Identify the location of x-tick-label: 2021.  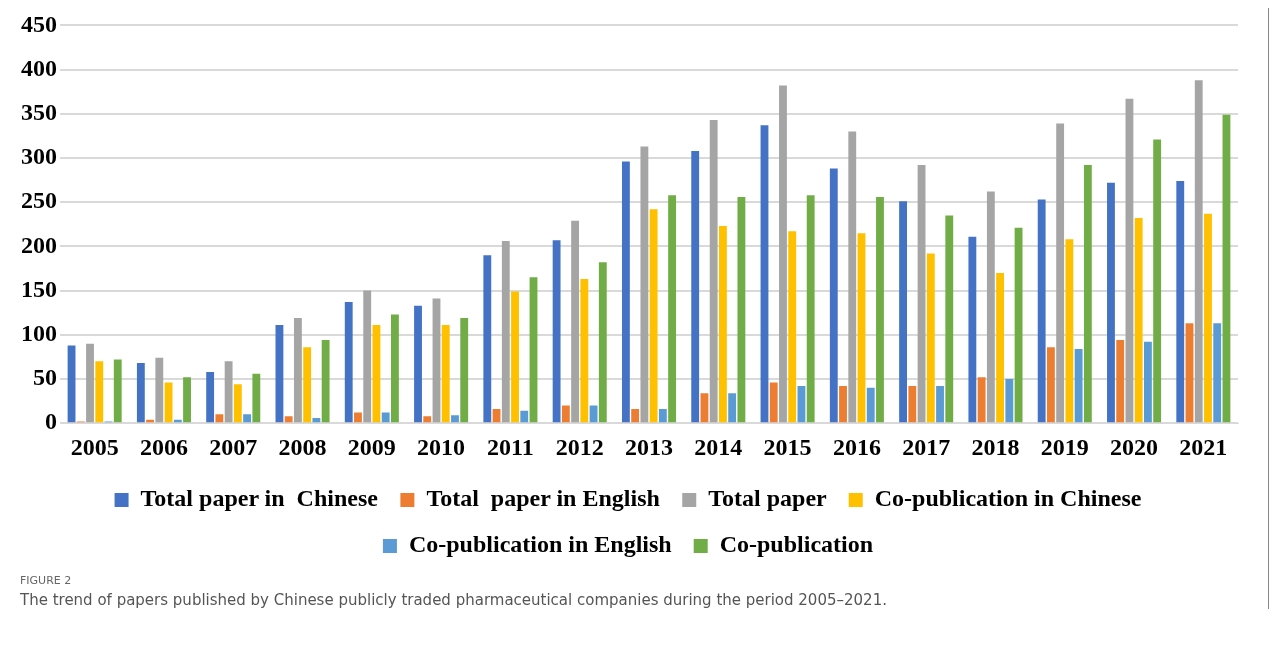
(1203, 446).